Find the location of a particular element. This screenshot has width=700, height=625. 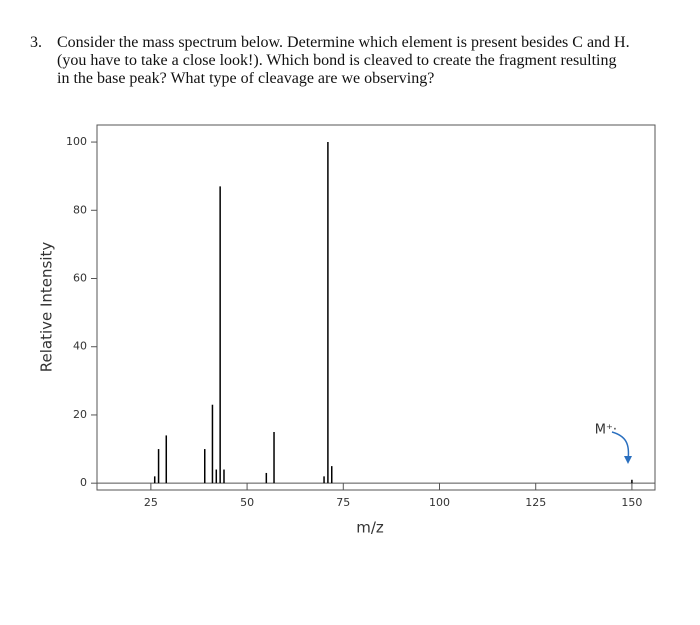

y-axis-label: Relative Intensity is located at coordinates (47, 307).